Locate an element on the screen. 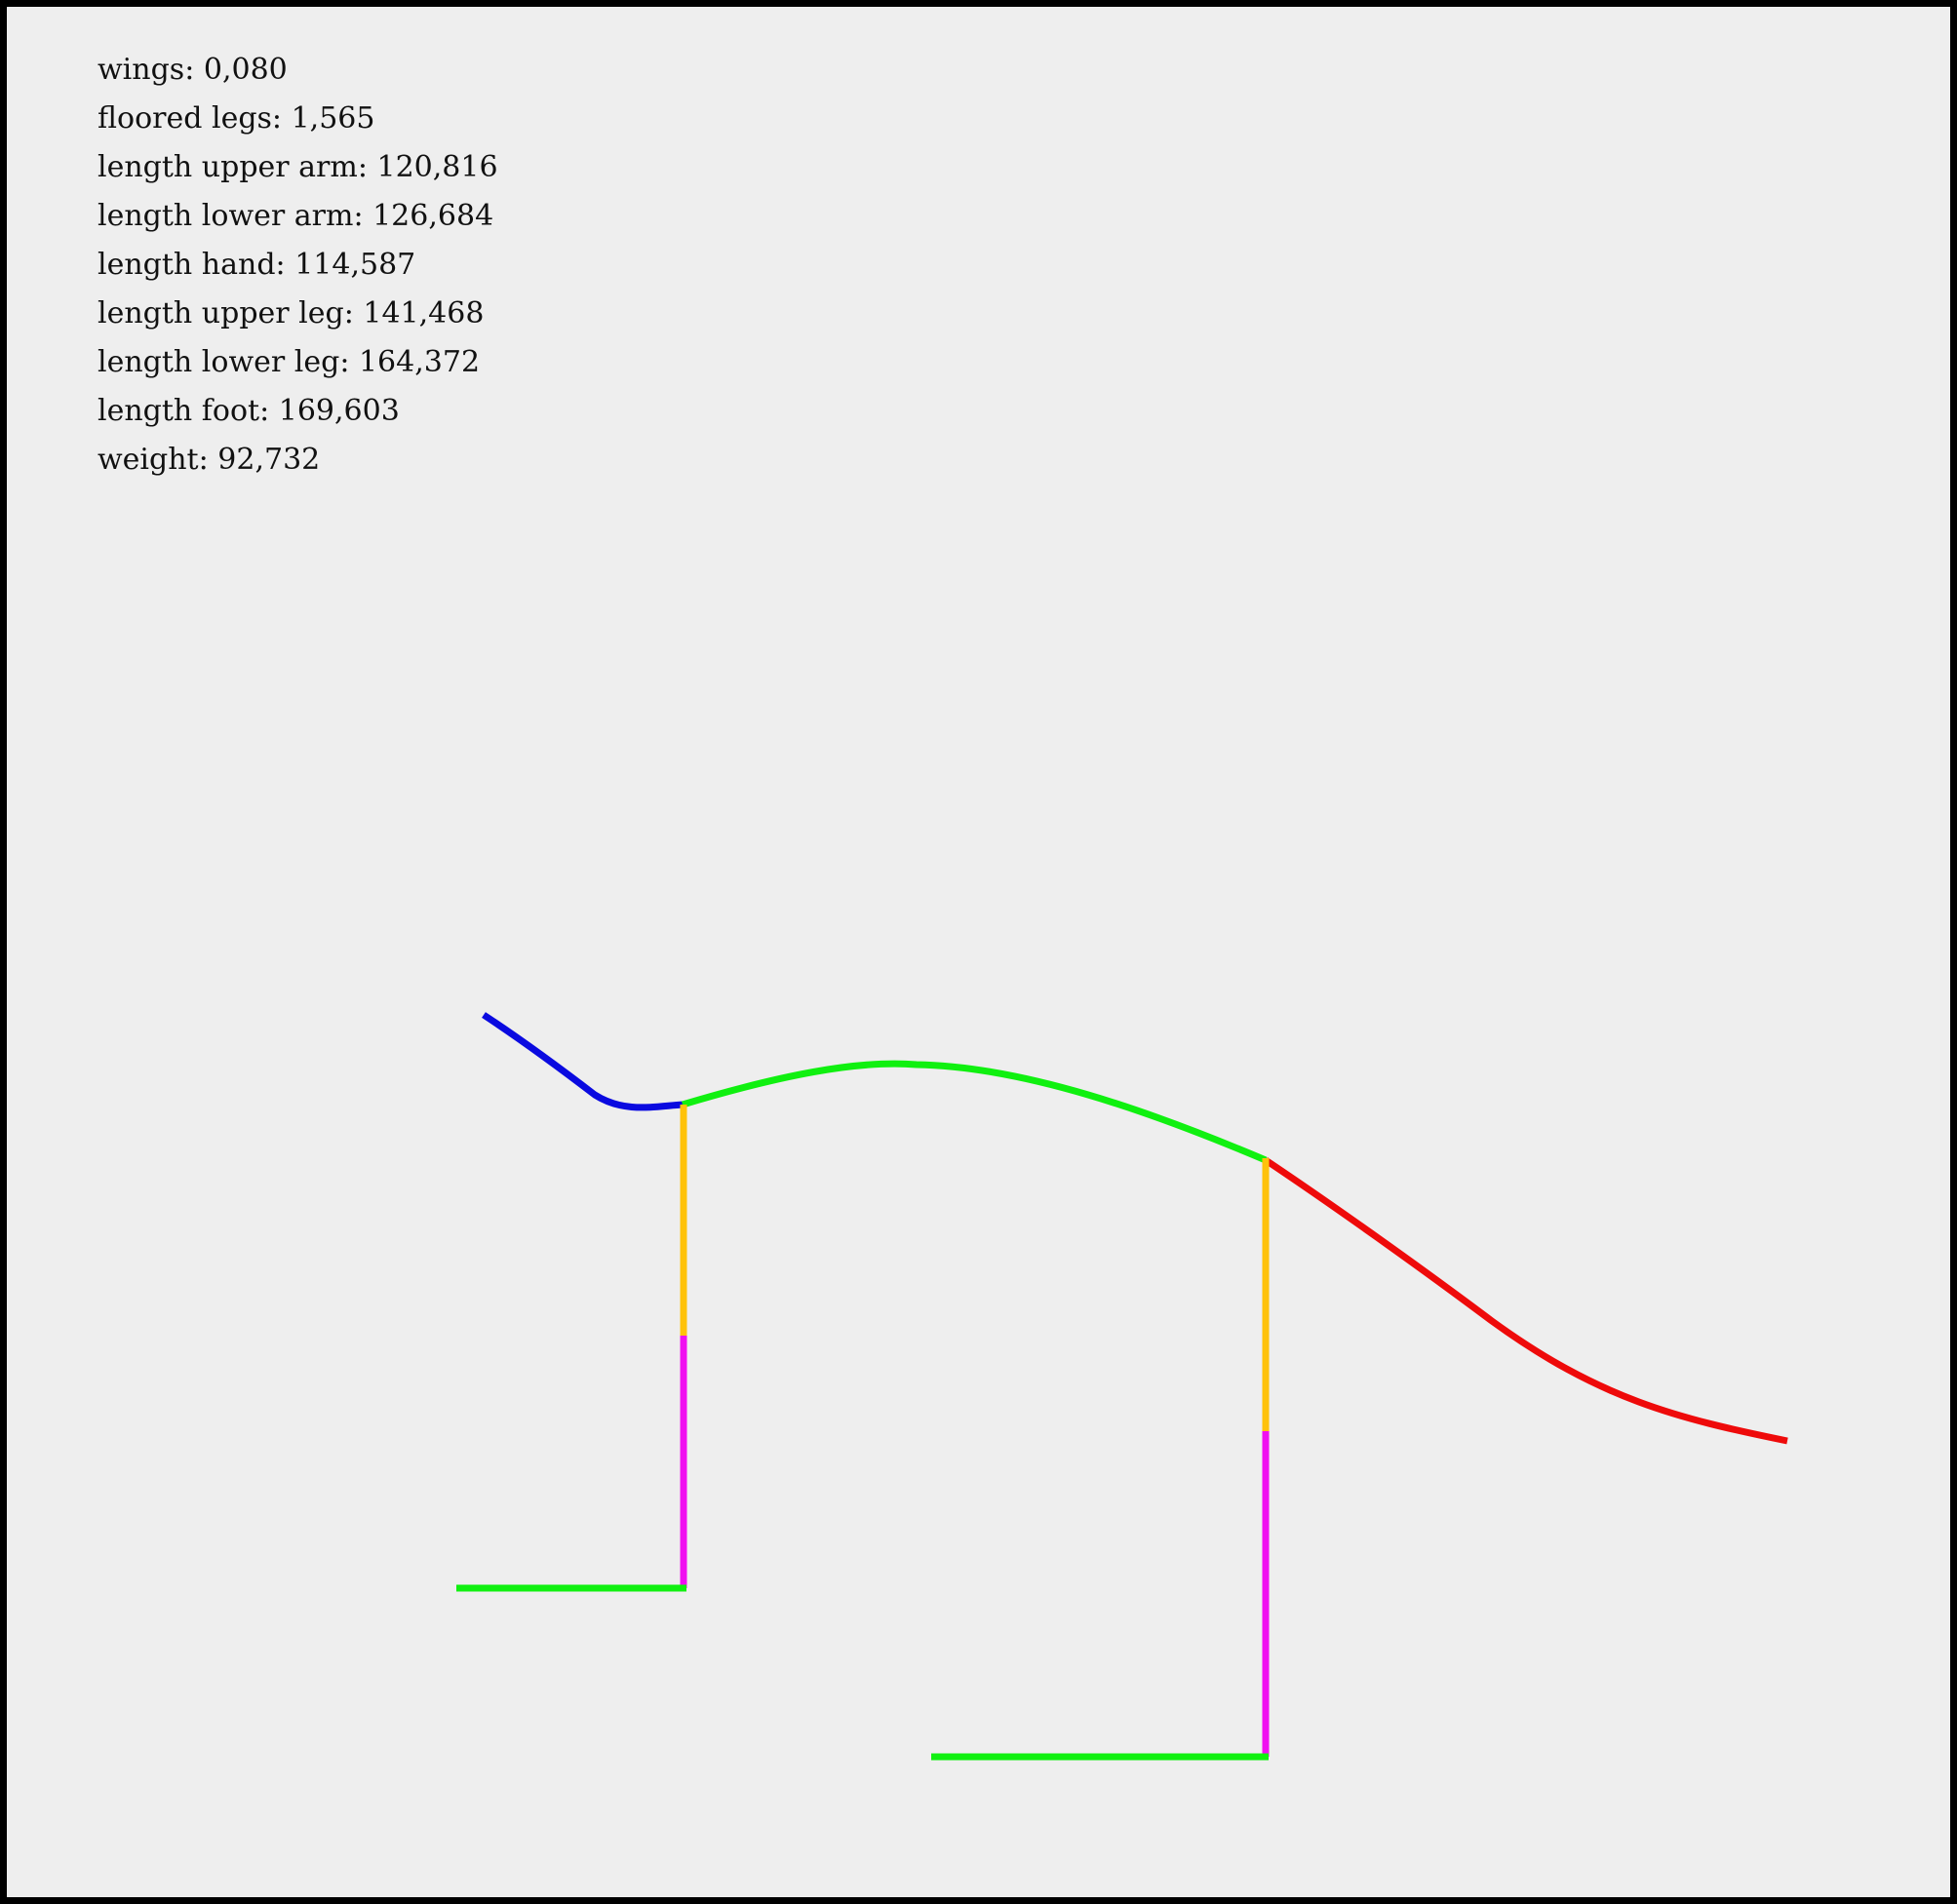 The height and width of the screenshot is (1904, 1957). stat-length-foot: length foot: 169,603 is located at coordinates (249, 411).